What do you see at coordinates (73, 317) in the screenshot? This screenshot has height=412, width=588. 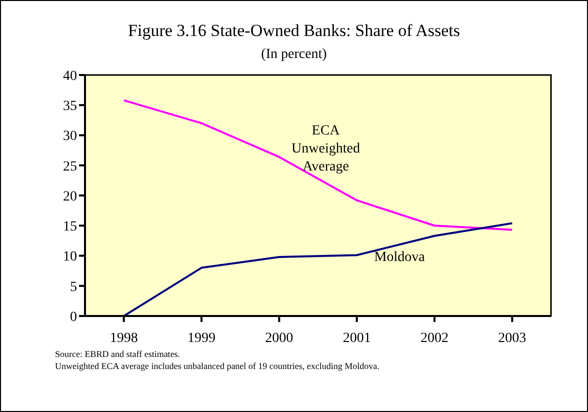 I see `y-tick-label: 0` at bounding box center [73, 317].